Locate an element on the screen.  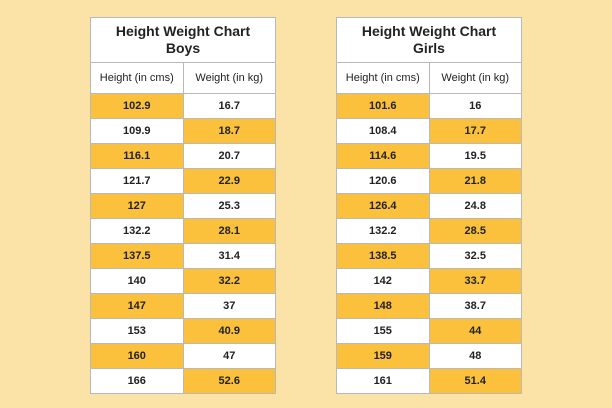
boys-height-cell: 140 is located at coordinates (137, 281).